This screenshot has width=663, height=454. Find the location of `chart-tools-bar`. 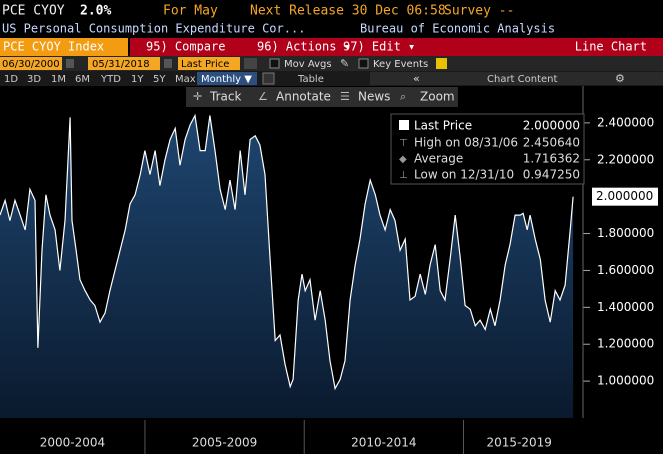

chart-tools-bar is located at coordinates (322, 97).